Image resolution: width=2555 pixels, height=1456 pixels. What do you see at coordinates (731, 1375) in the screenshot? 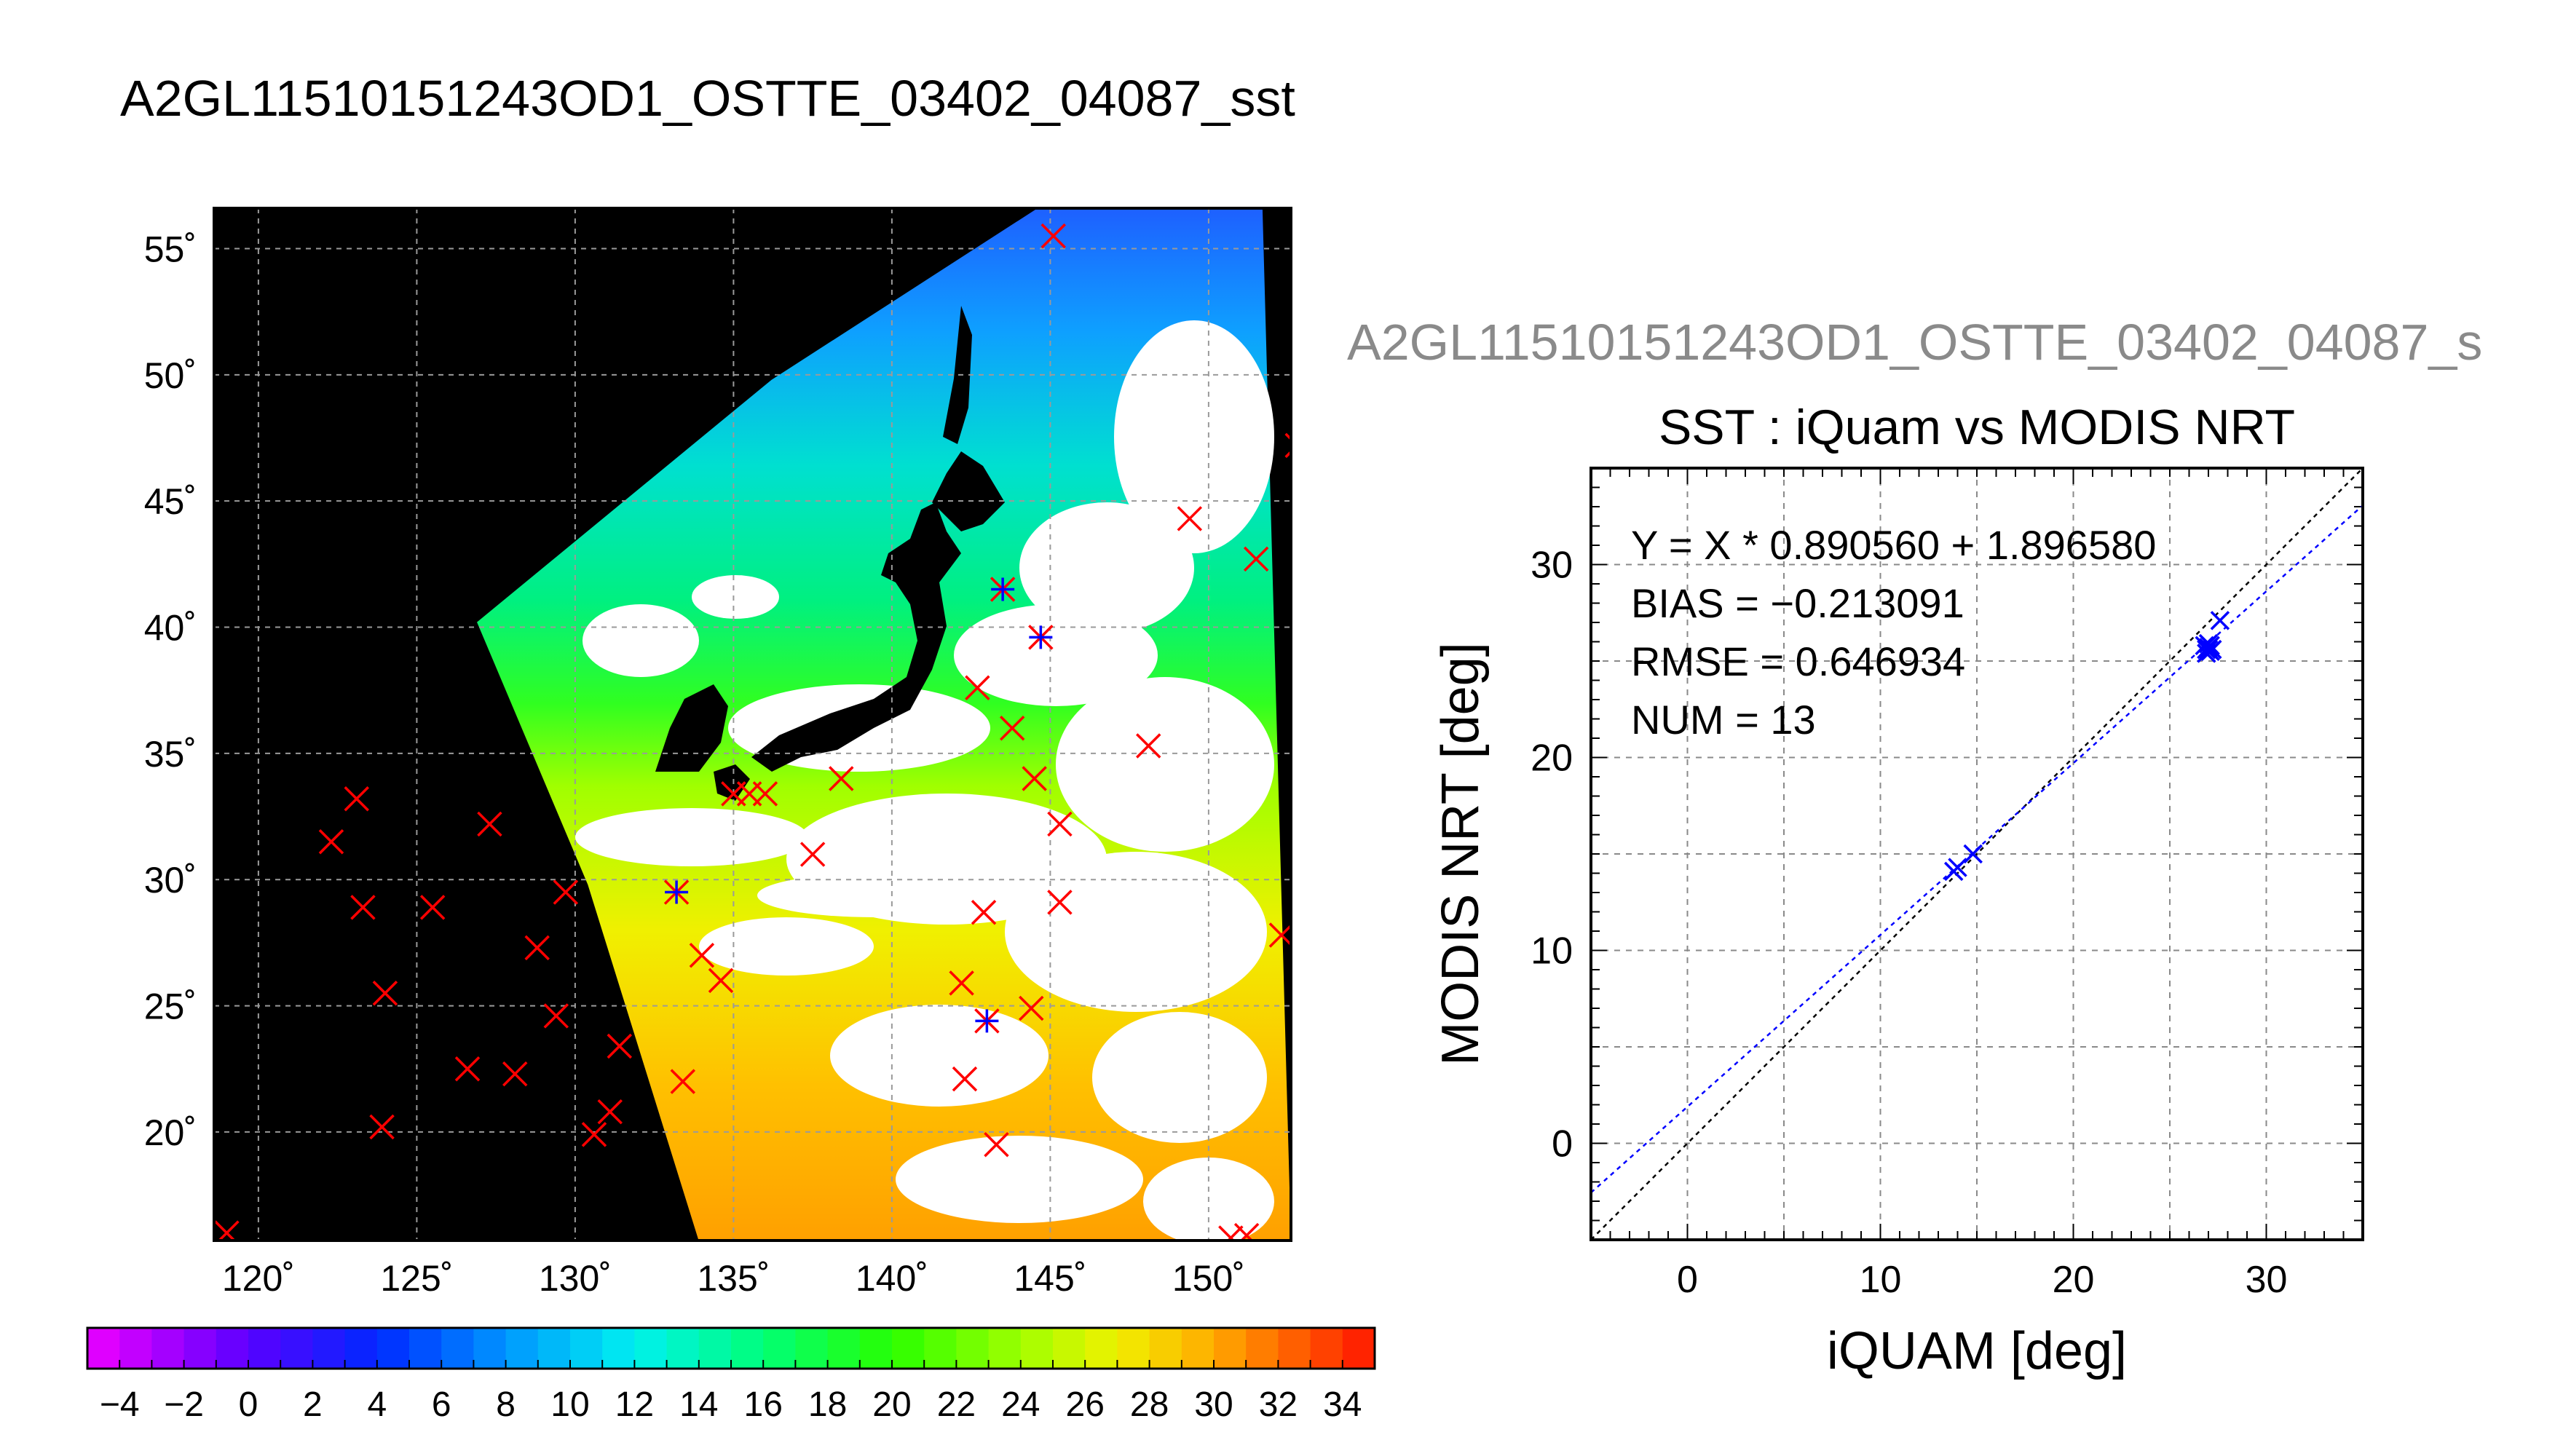
I see `sst-colorbar: −4 −2 0 2 4 6 8 10 12 14 16 18 20 22 24 26 28 30 32 34` at bounding box center [731, 1375].